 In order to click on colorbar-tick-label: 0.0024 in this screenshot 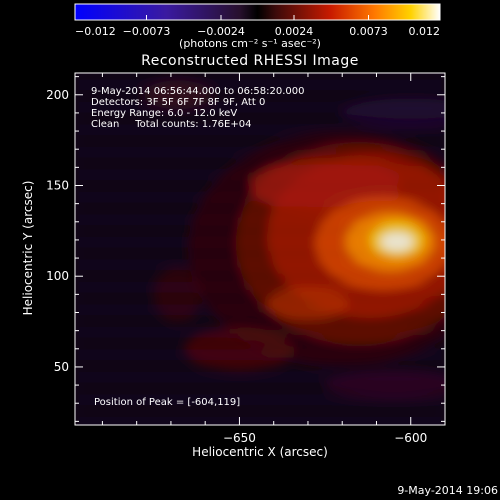, I will do `click(294, 31)`.